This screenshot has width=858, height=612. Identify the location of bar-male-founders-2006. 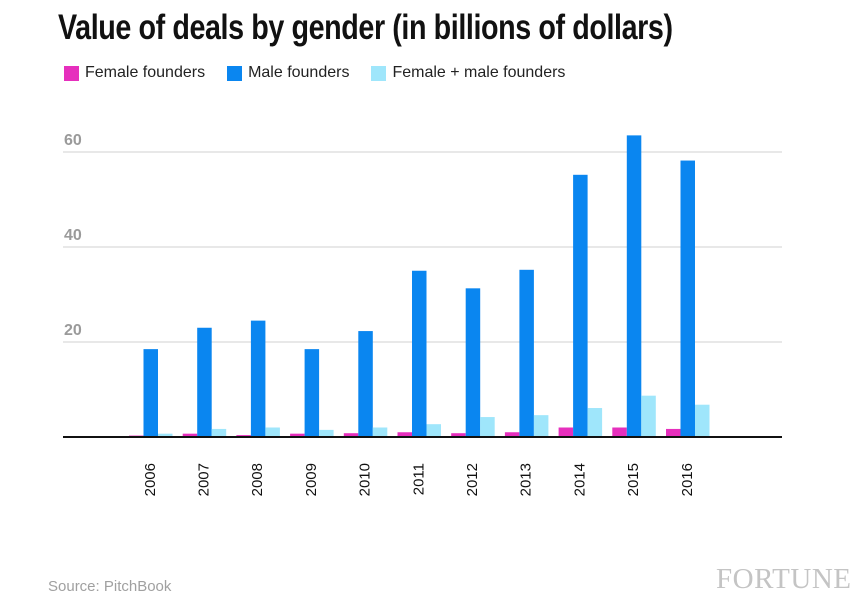
(150, 393).